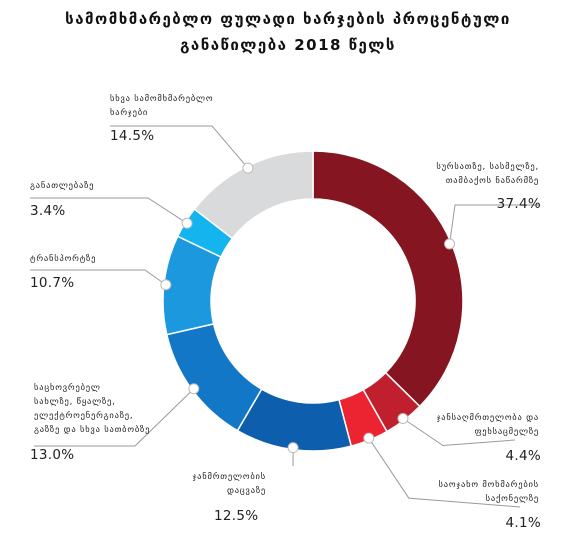  I want to click on leader-line-food, so click(494, 224).